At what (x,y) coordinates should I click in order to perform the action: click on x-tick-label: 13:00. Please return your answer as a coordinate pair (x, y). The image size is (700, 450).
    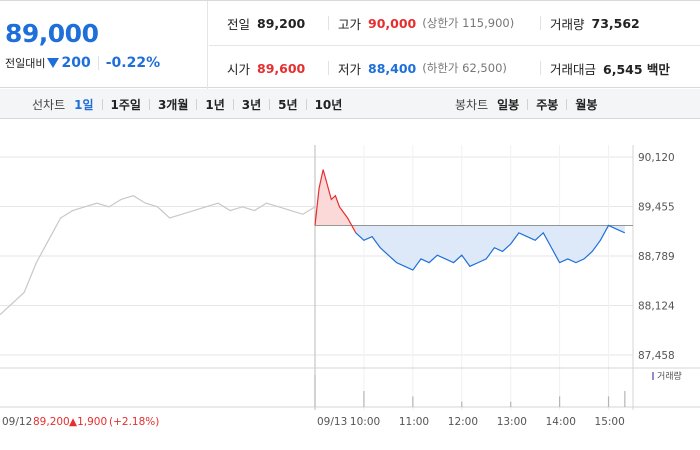
    Looking at the image, I should click on (512, 422).